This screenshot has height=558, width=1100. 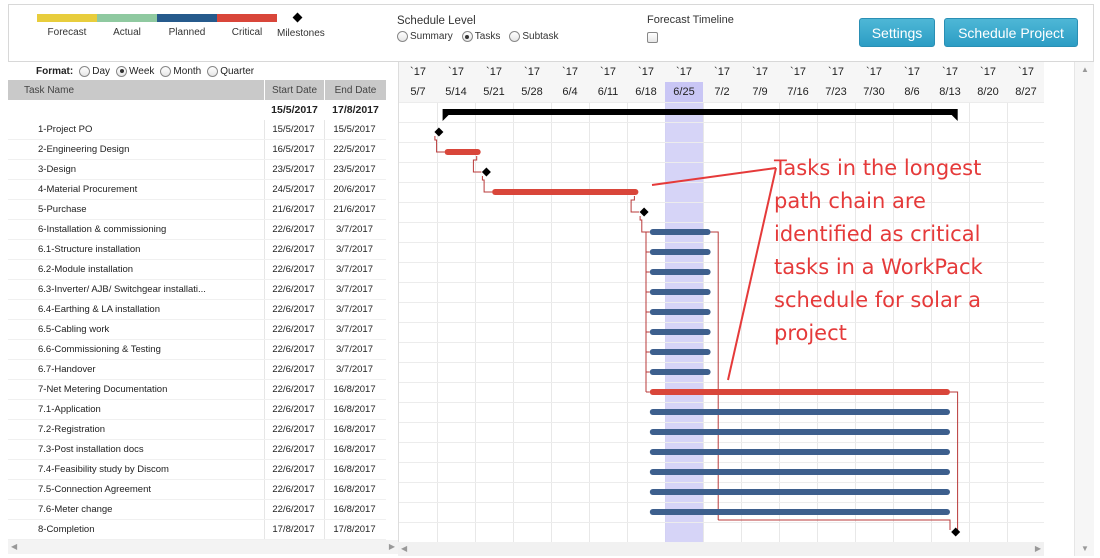 What do you see at coordinates (1011, 32) in the screenshot?
I see `schedule-project-button: Schedule Project` at bounding box center [1011, 32].